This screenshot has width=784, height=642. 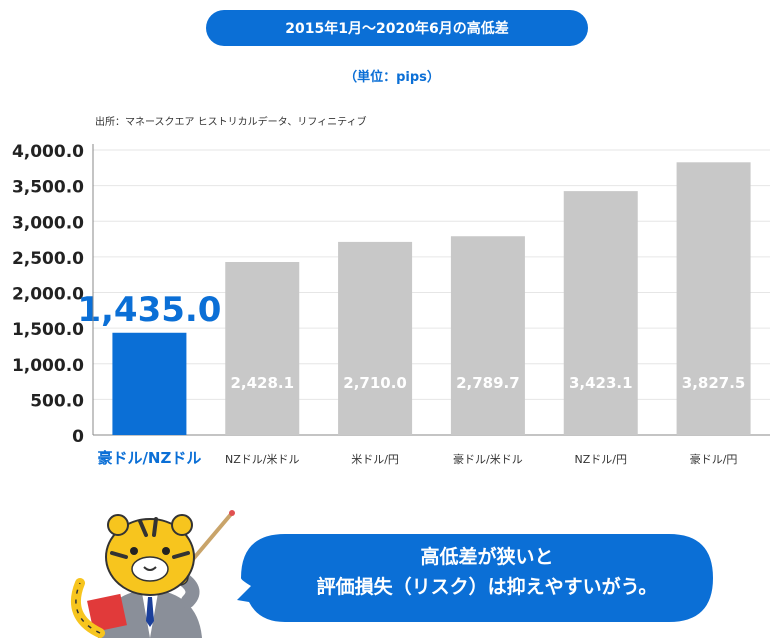 What do you see at coordinates (48, 223) in the screenshot?
I see `y-tick-label: 3,000.0` at bounding box center [48, 223].